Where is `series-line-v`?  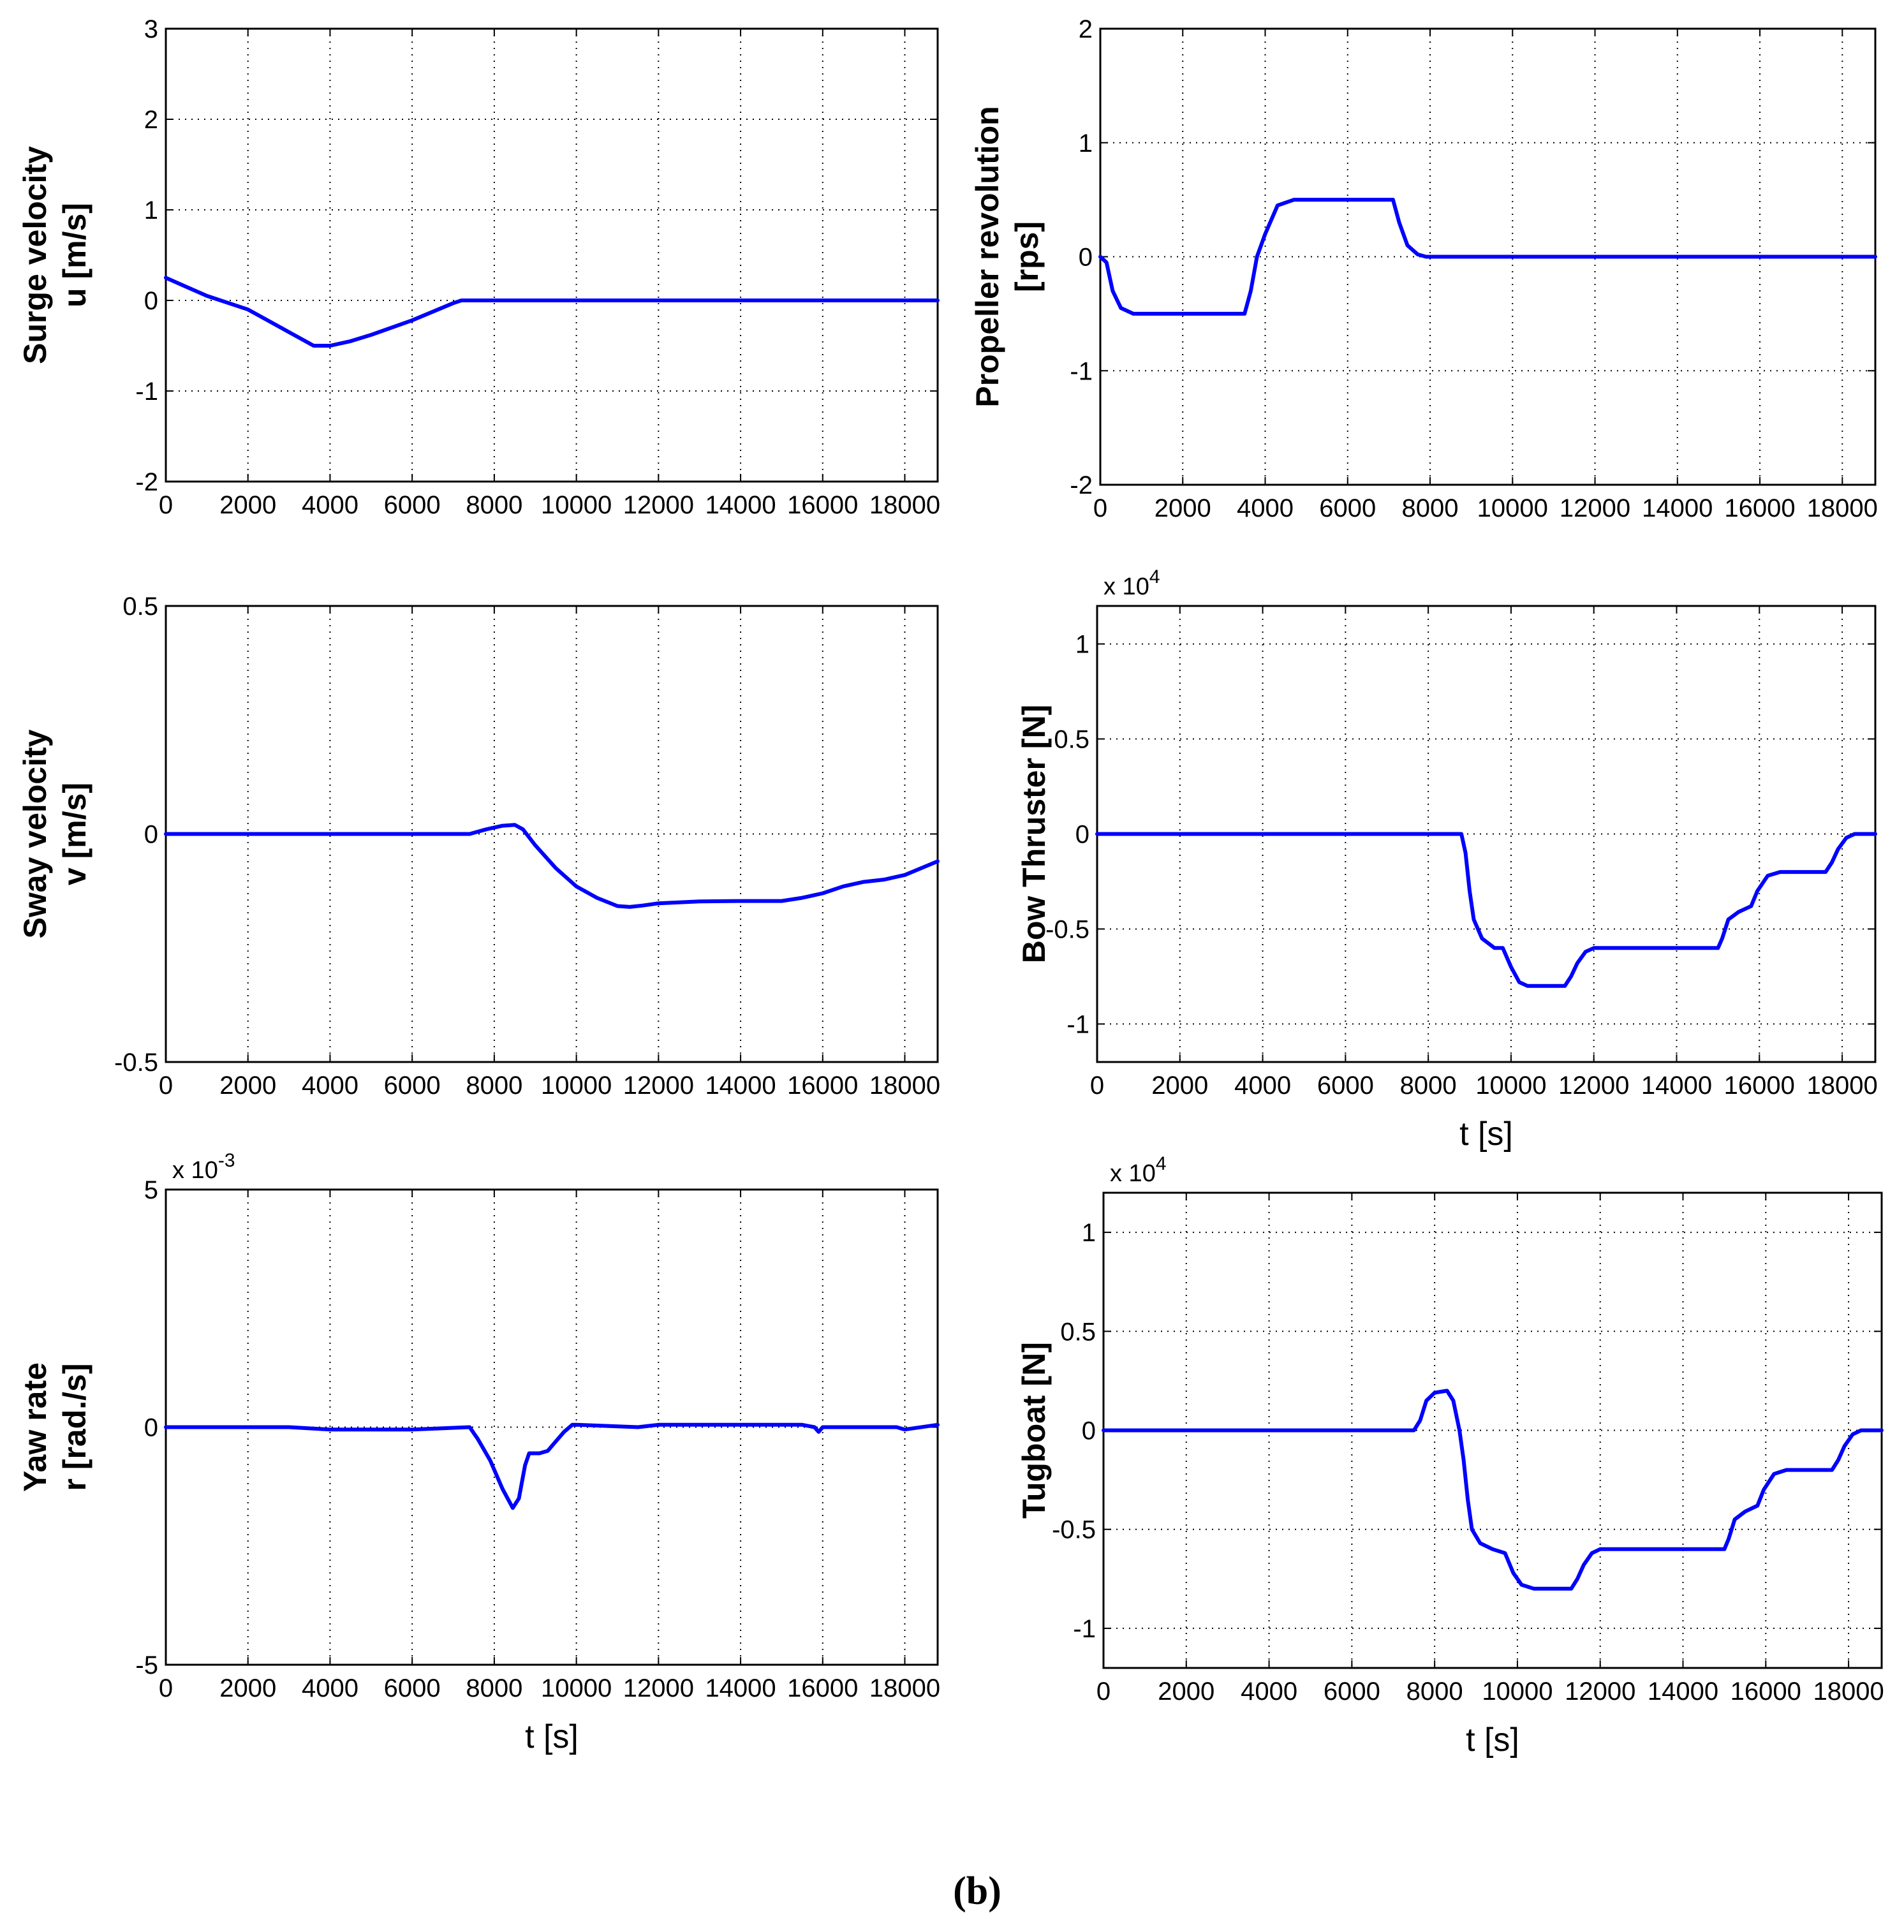 series-line-v is located at coordinates (552, 866).